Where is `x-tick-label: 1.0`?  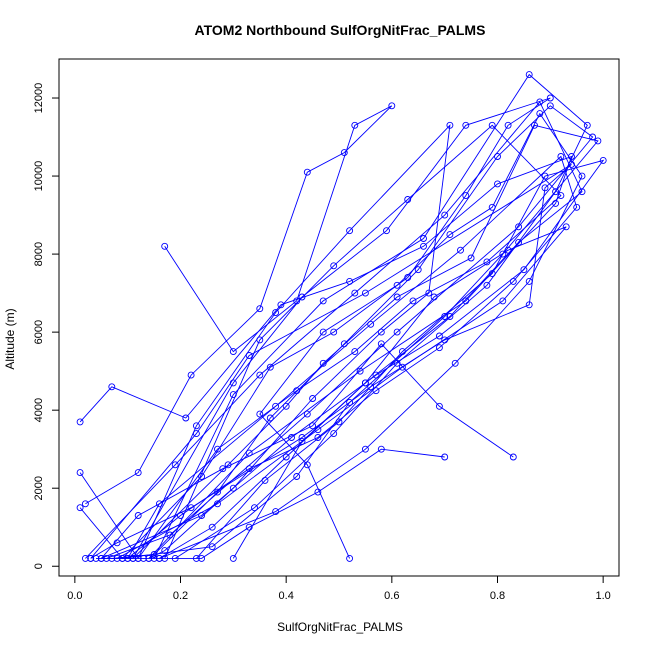 x-tick-label: 1.0 is located at coordinates (603, 596).